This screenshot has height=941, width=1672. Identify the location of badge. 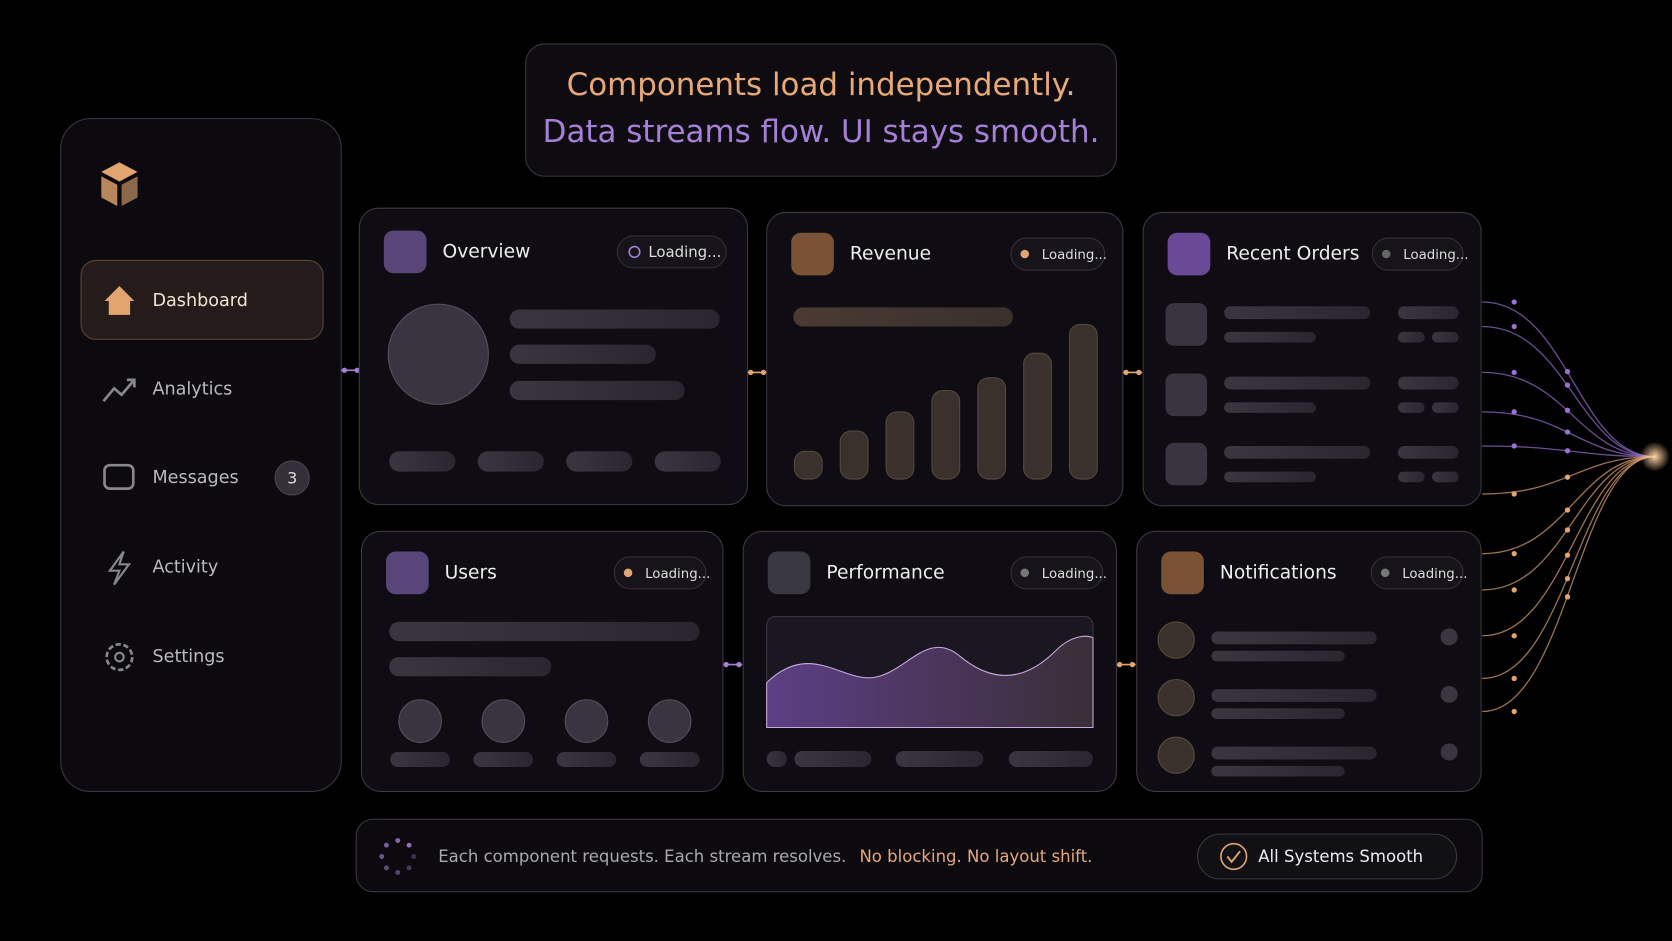
(292, 478).